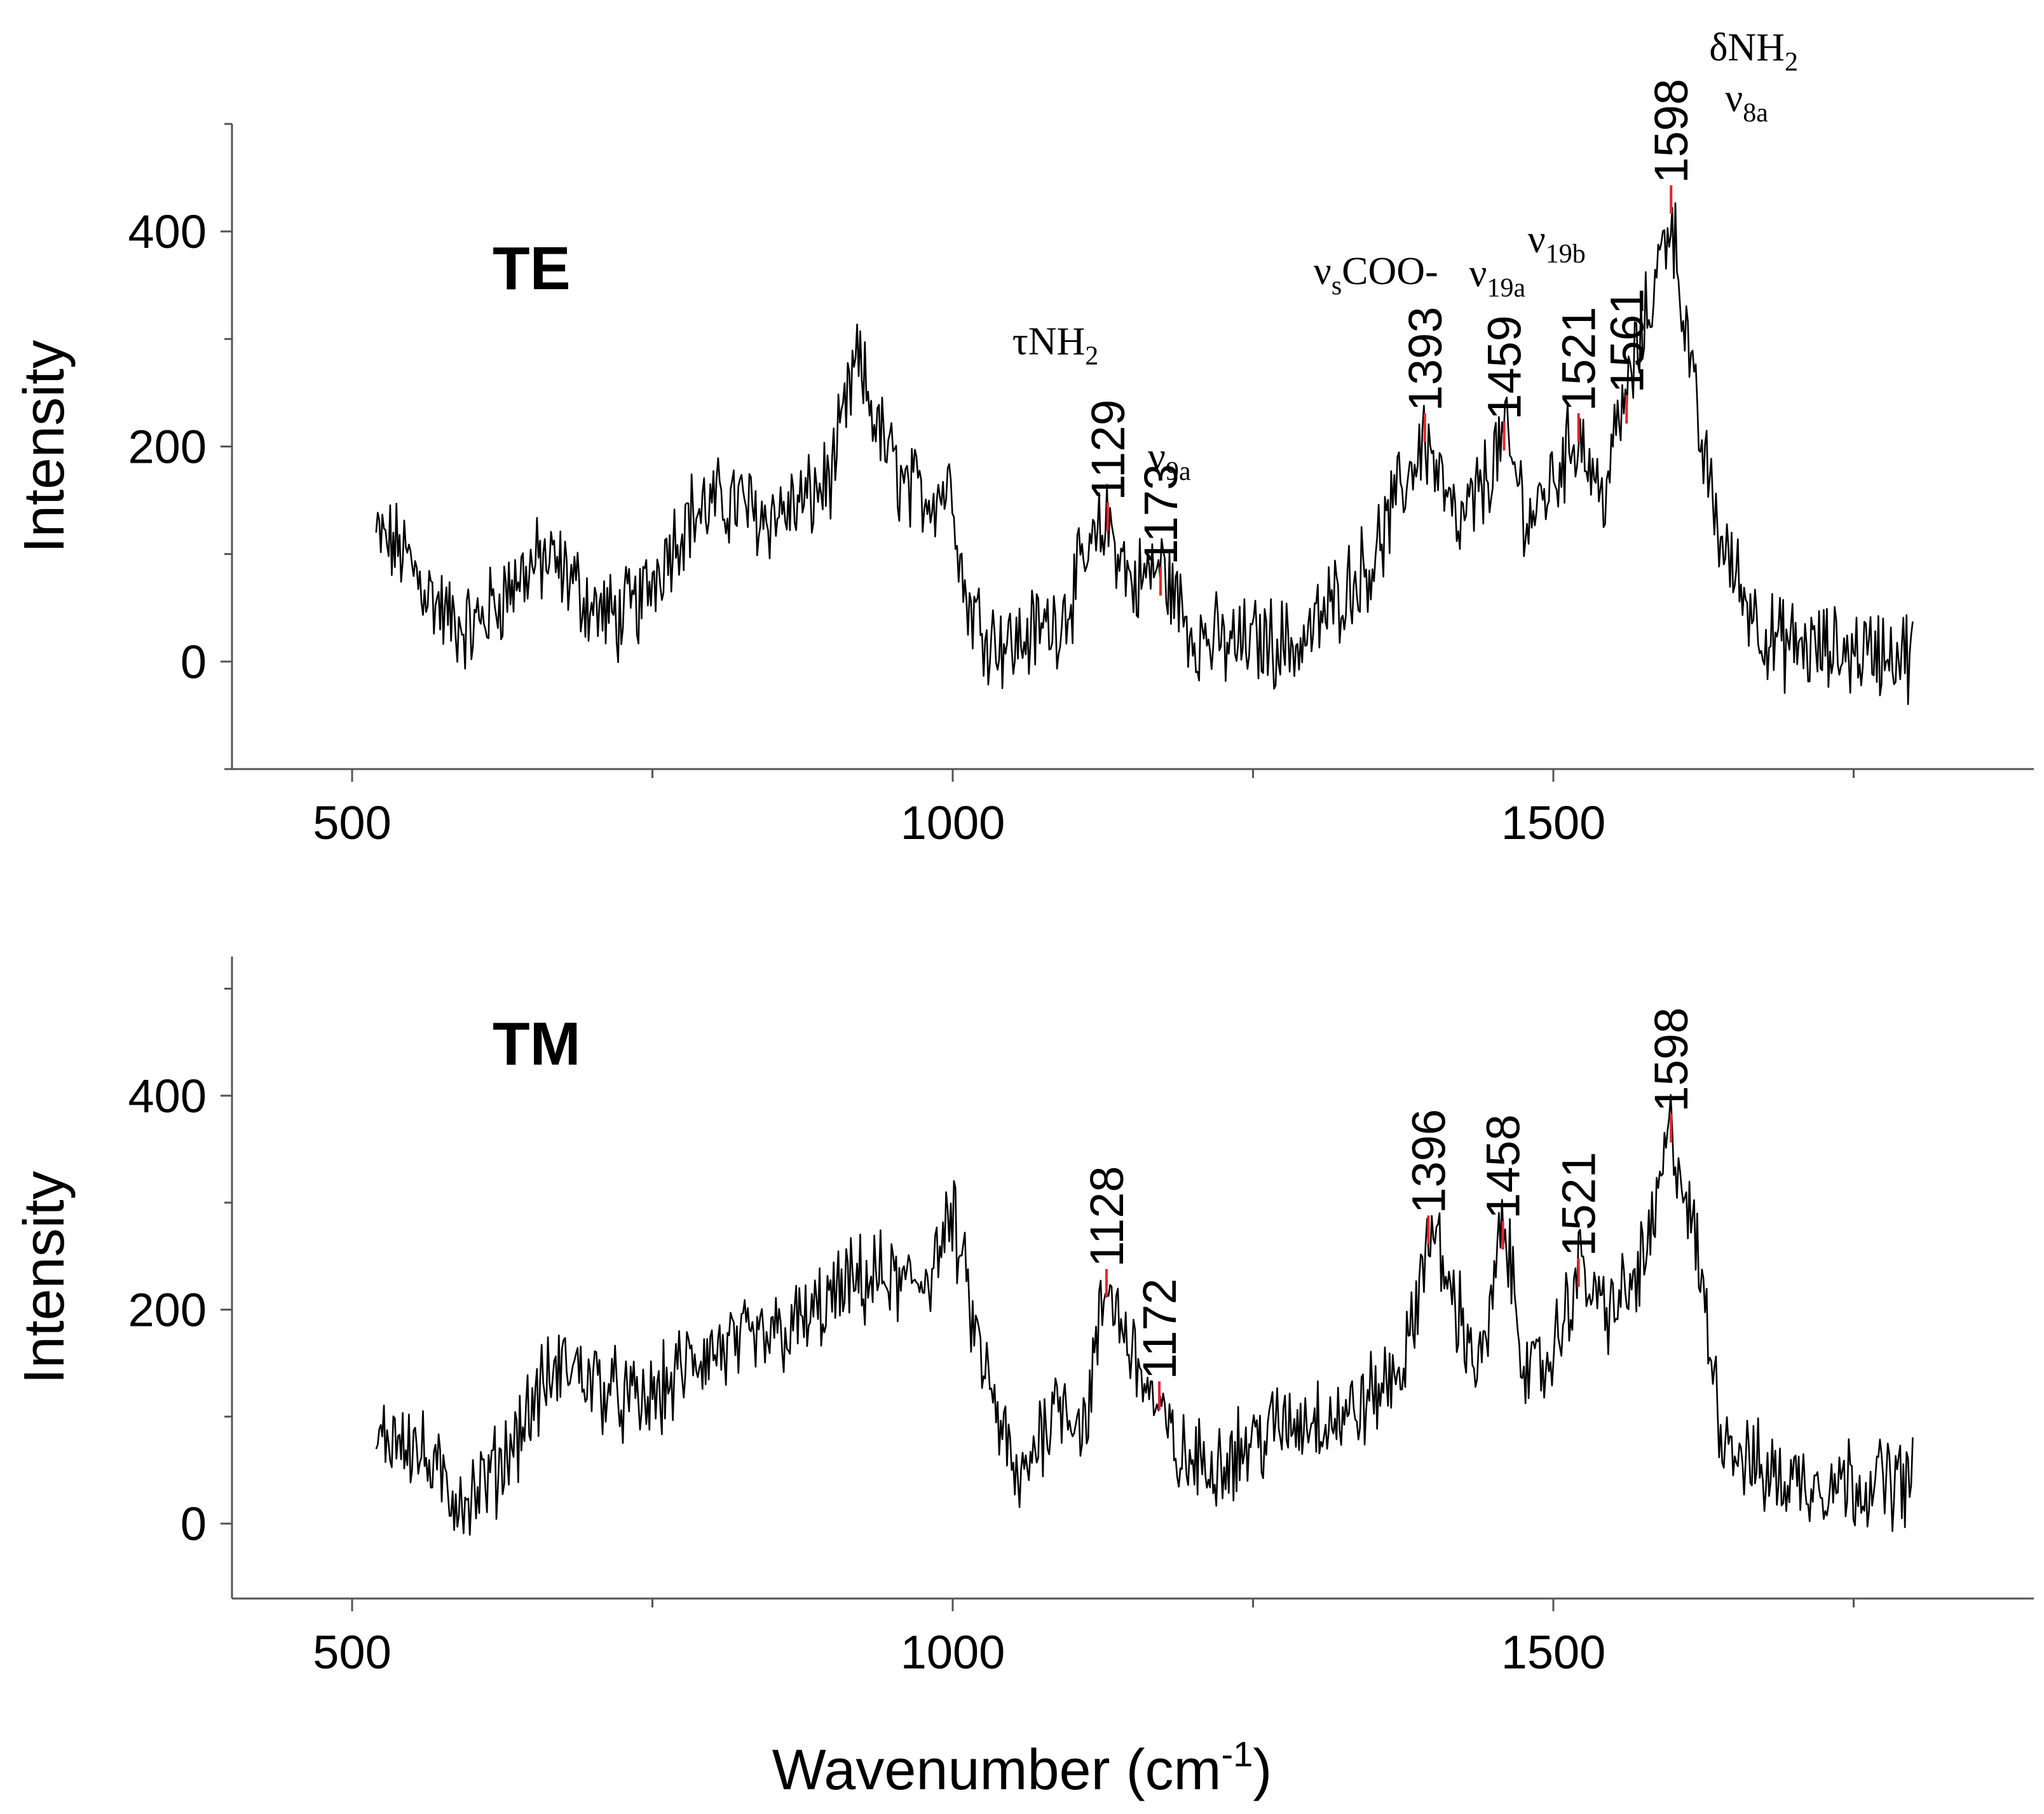 This screenshot has height=1814, width=2044. What do you see at coordinates (537, 1044) in the screenshot?
I see `panel-label: TM` at bounding box center [537, 1044].